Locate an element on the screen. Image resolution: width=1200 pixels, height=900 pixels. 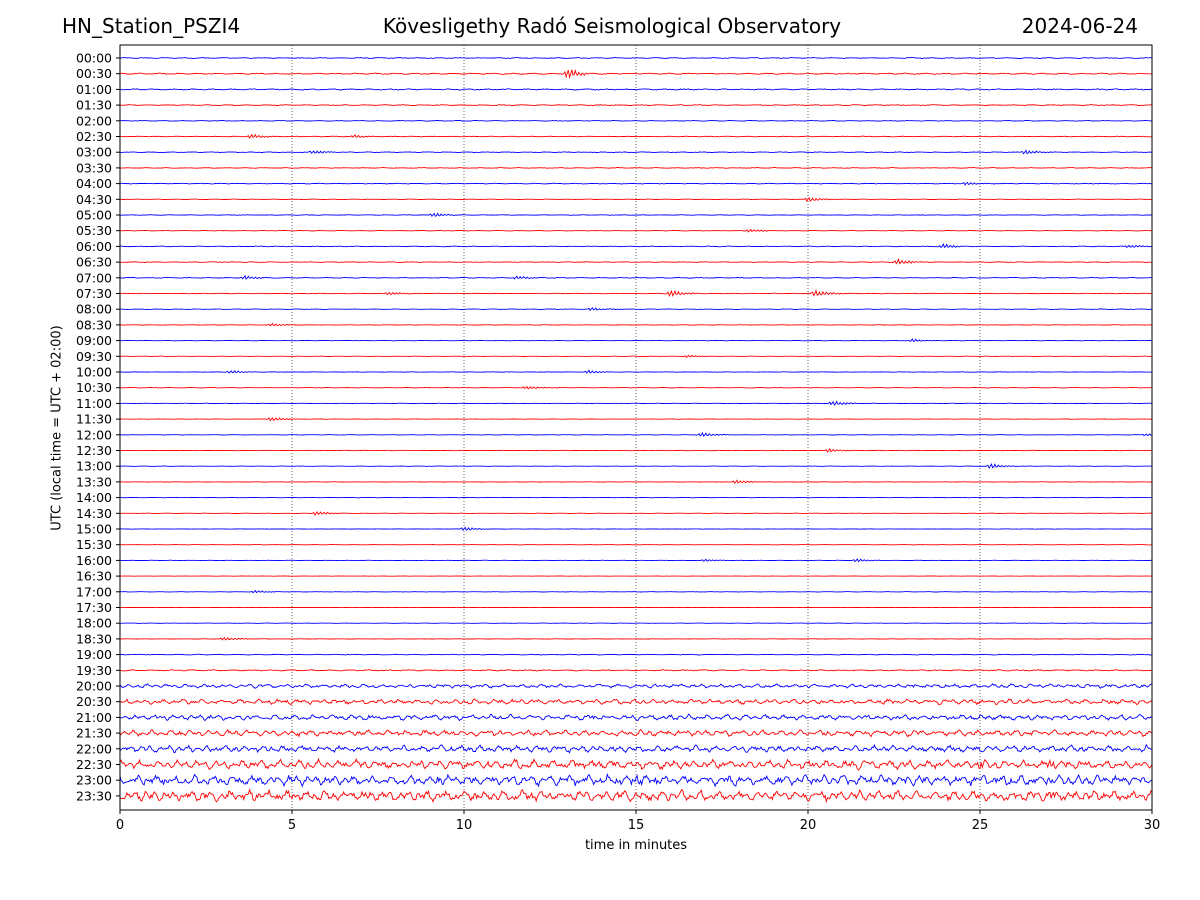
row-time-label: 14:00 is located at coordinates (94, 497).